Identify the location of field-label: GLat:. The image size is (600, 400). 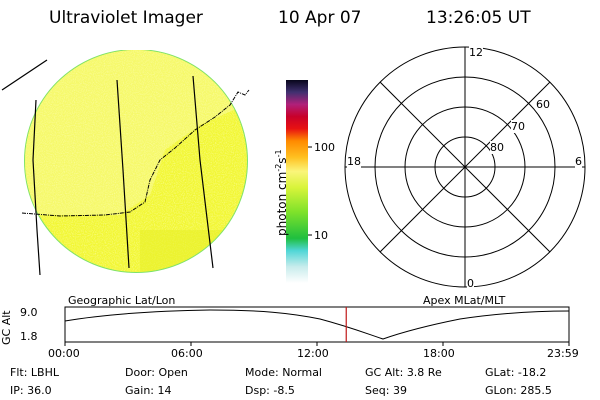
(500, 372).